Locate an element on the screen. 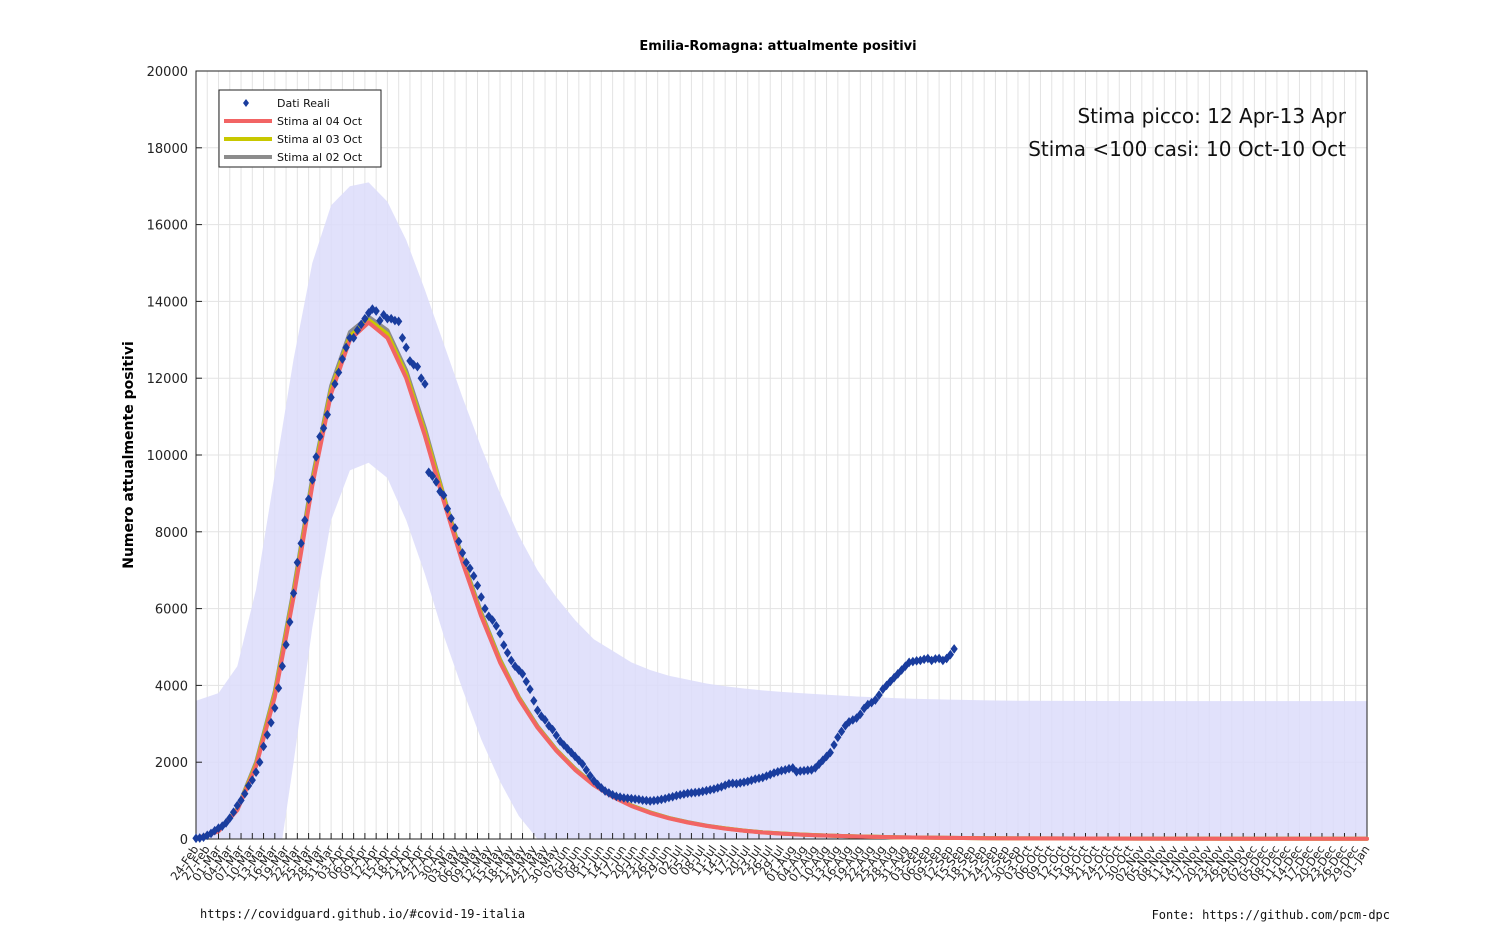 This screenshot has height=942, width=1511. footer-right: Fonte: https://github.com/pcm-dpc is located at coordinates (1271, 915).